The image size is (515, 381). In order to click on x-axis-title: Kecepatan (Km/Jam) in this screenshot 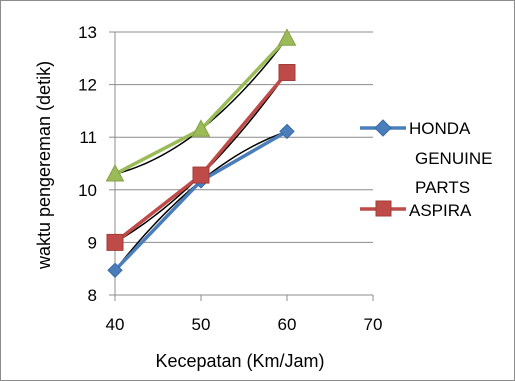, I will do `click(239, 361)`.